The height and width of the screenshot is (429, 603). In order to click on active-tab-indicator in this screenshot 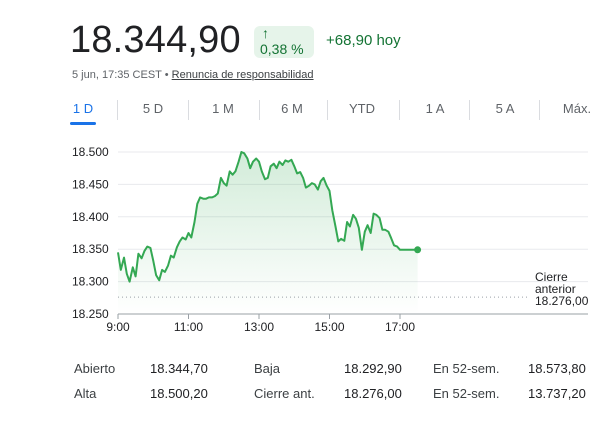, I will do `click(83, 123)`.